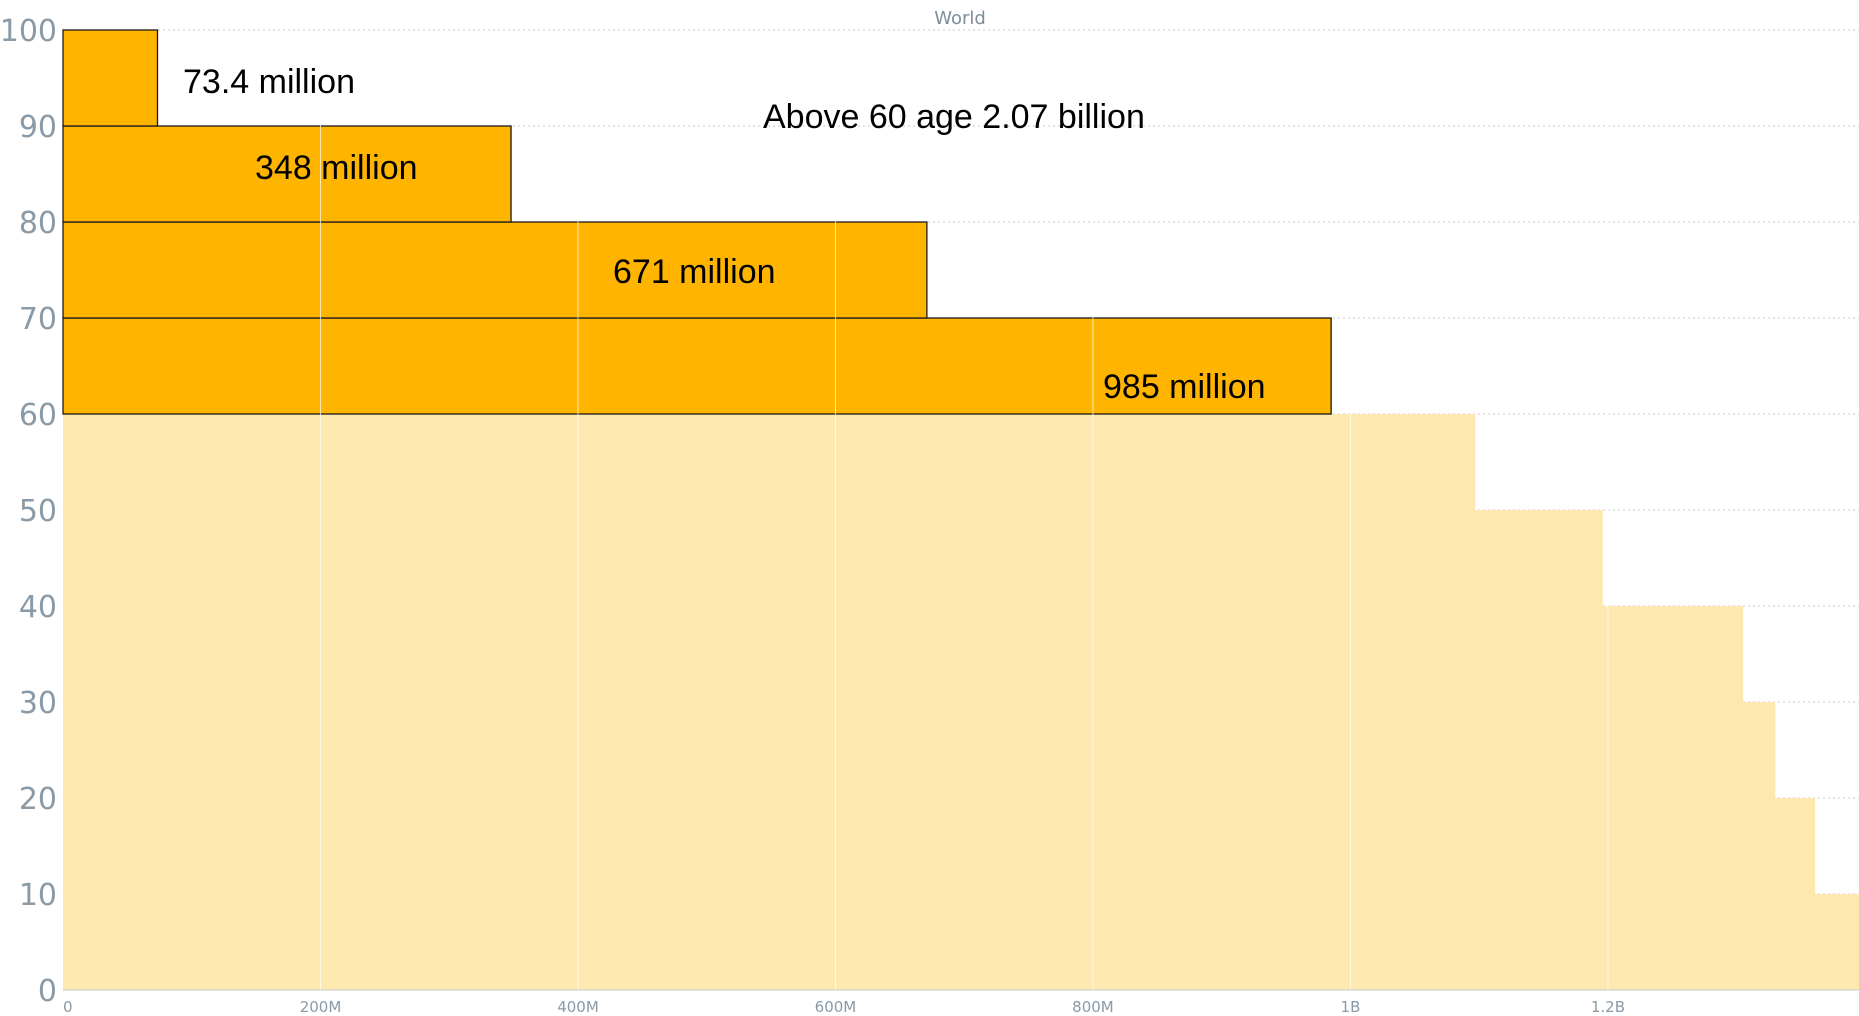 This screenshot has width=1859, height=1016. Describe the element at coordinates (1184, 387) in the screenshot. I see `bar-value-label: 985 million` at that location.